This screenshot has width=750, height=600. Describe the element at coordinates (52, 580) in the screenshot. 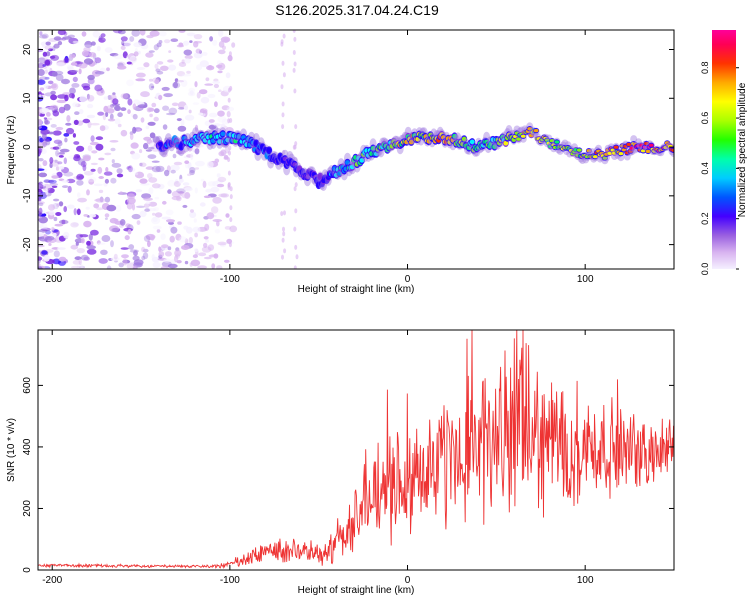

I see `x-tick-label: -200` at that location.